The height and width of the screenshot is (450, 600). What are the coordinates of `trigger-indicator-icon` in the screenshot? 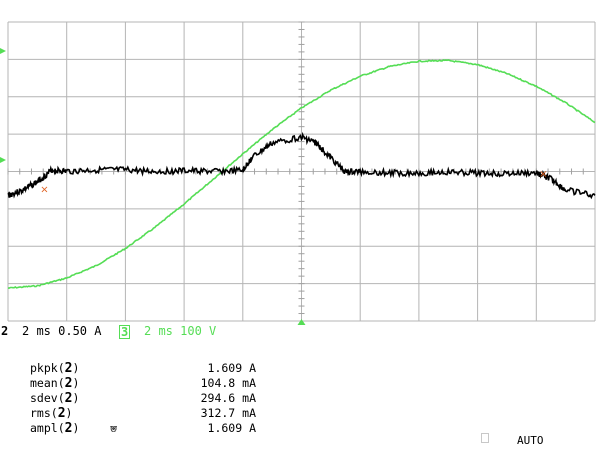 It's located at (485, 438).